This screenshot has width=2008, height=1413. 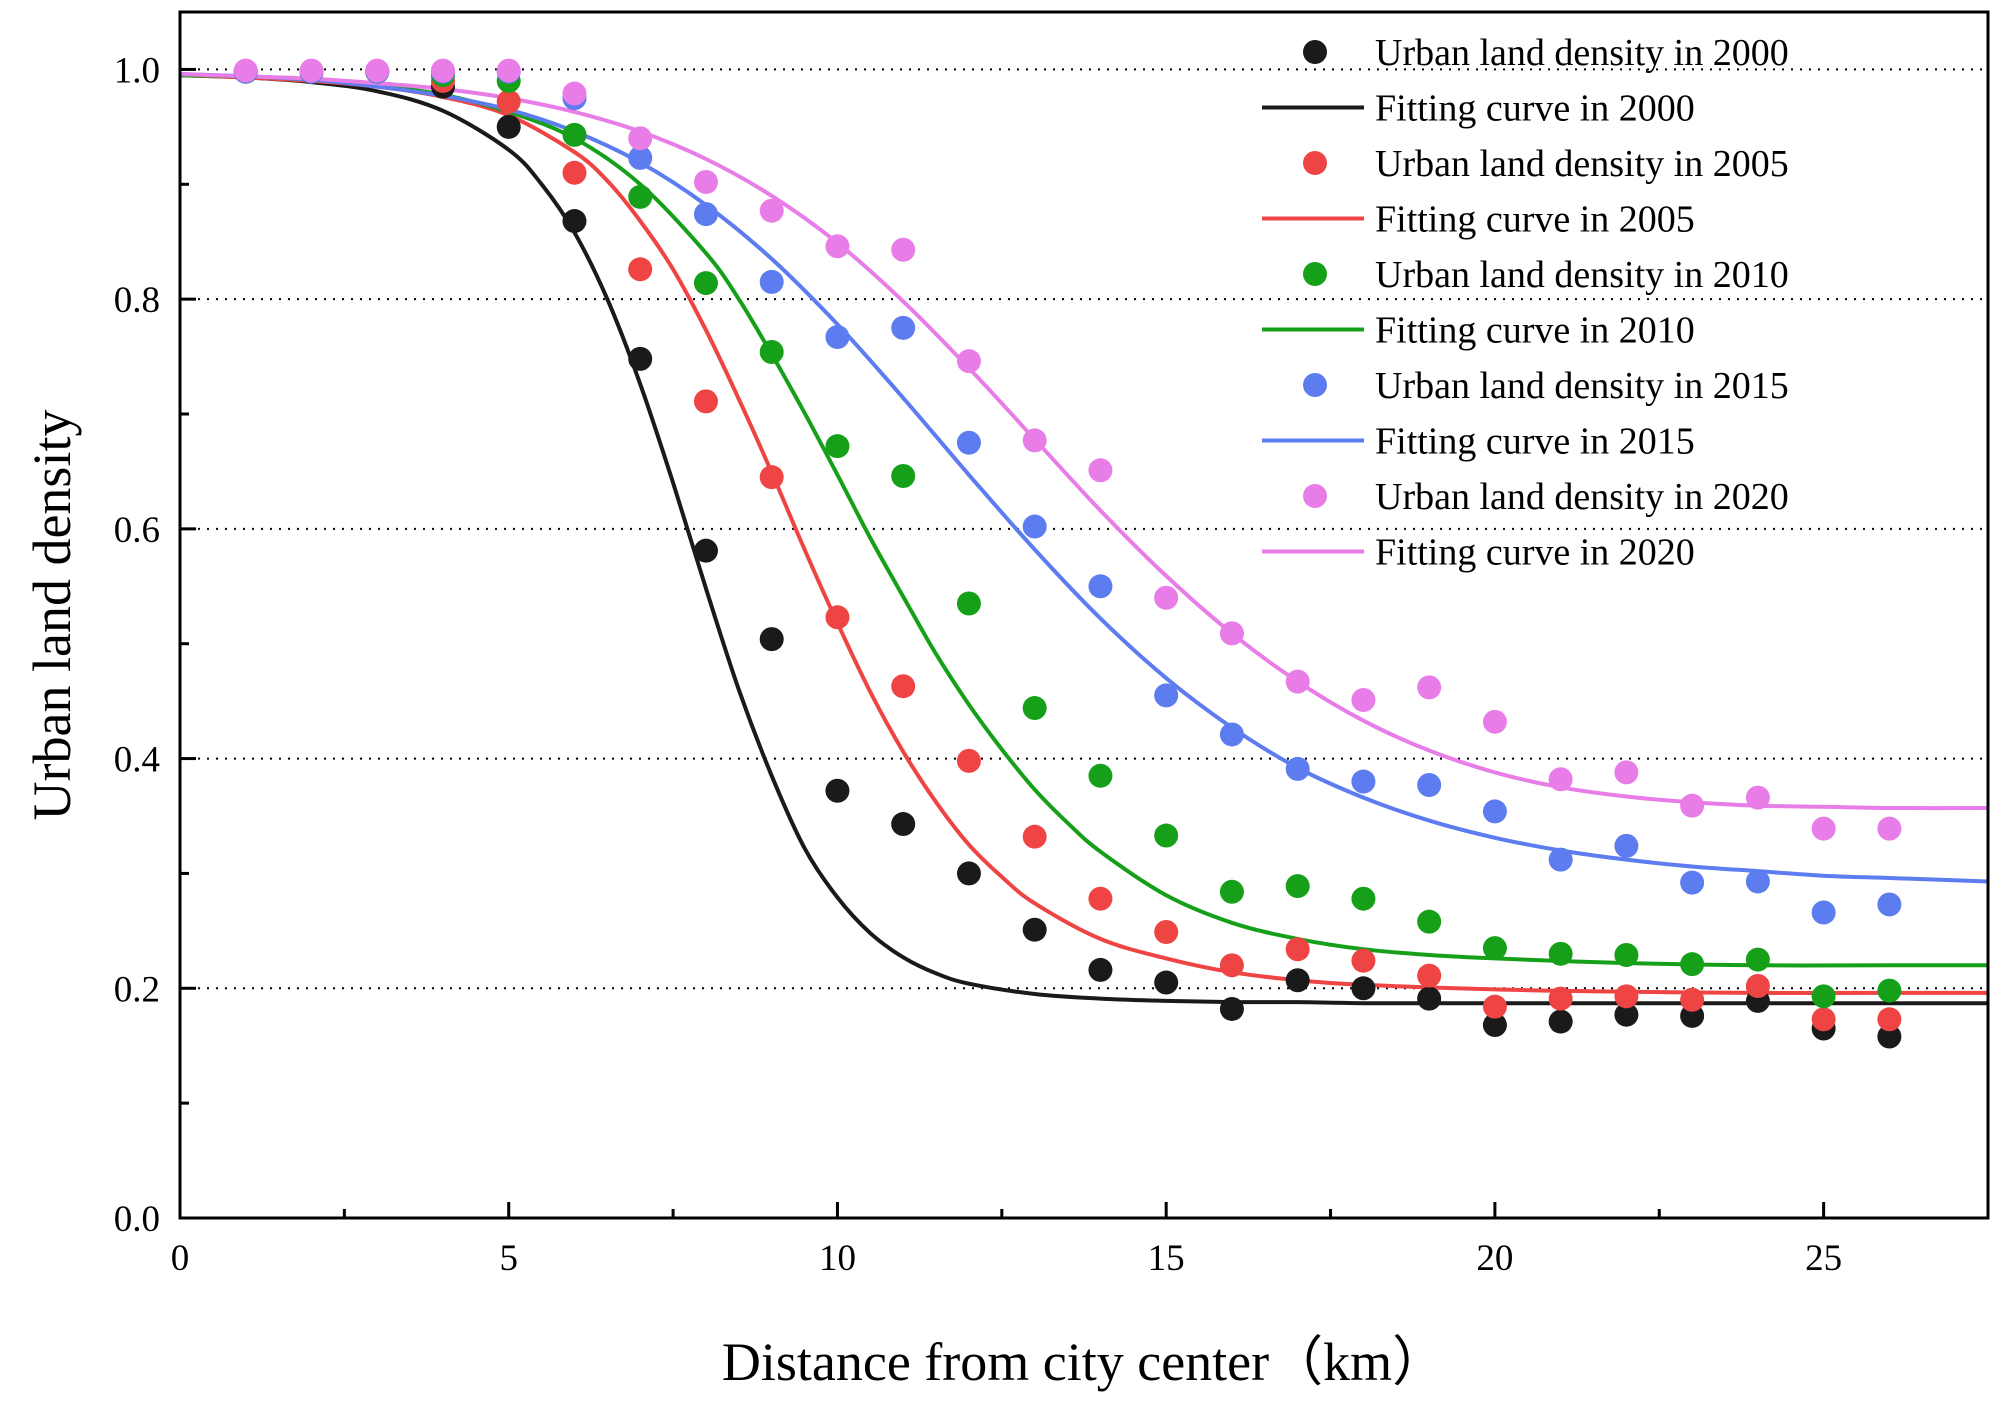 I want to click on y-tick-label: 0.6, so click(x=137, y=530).